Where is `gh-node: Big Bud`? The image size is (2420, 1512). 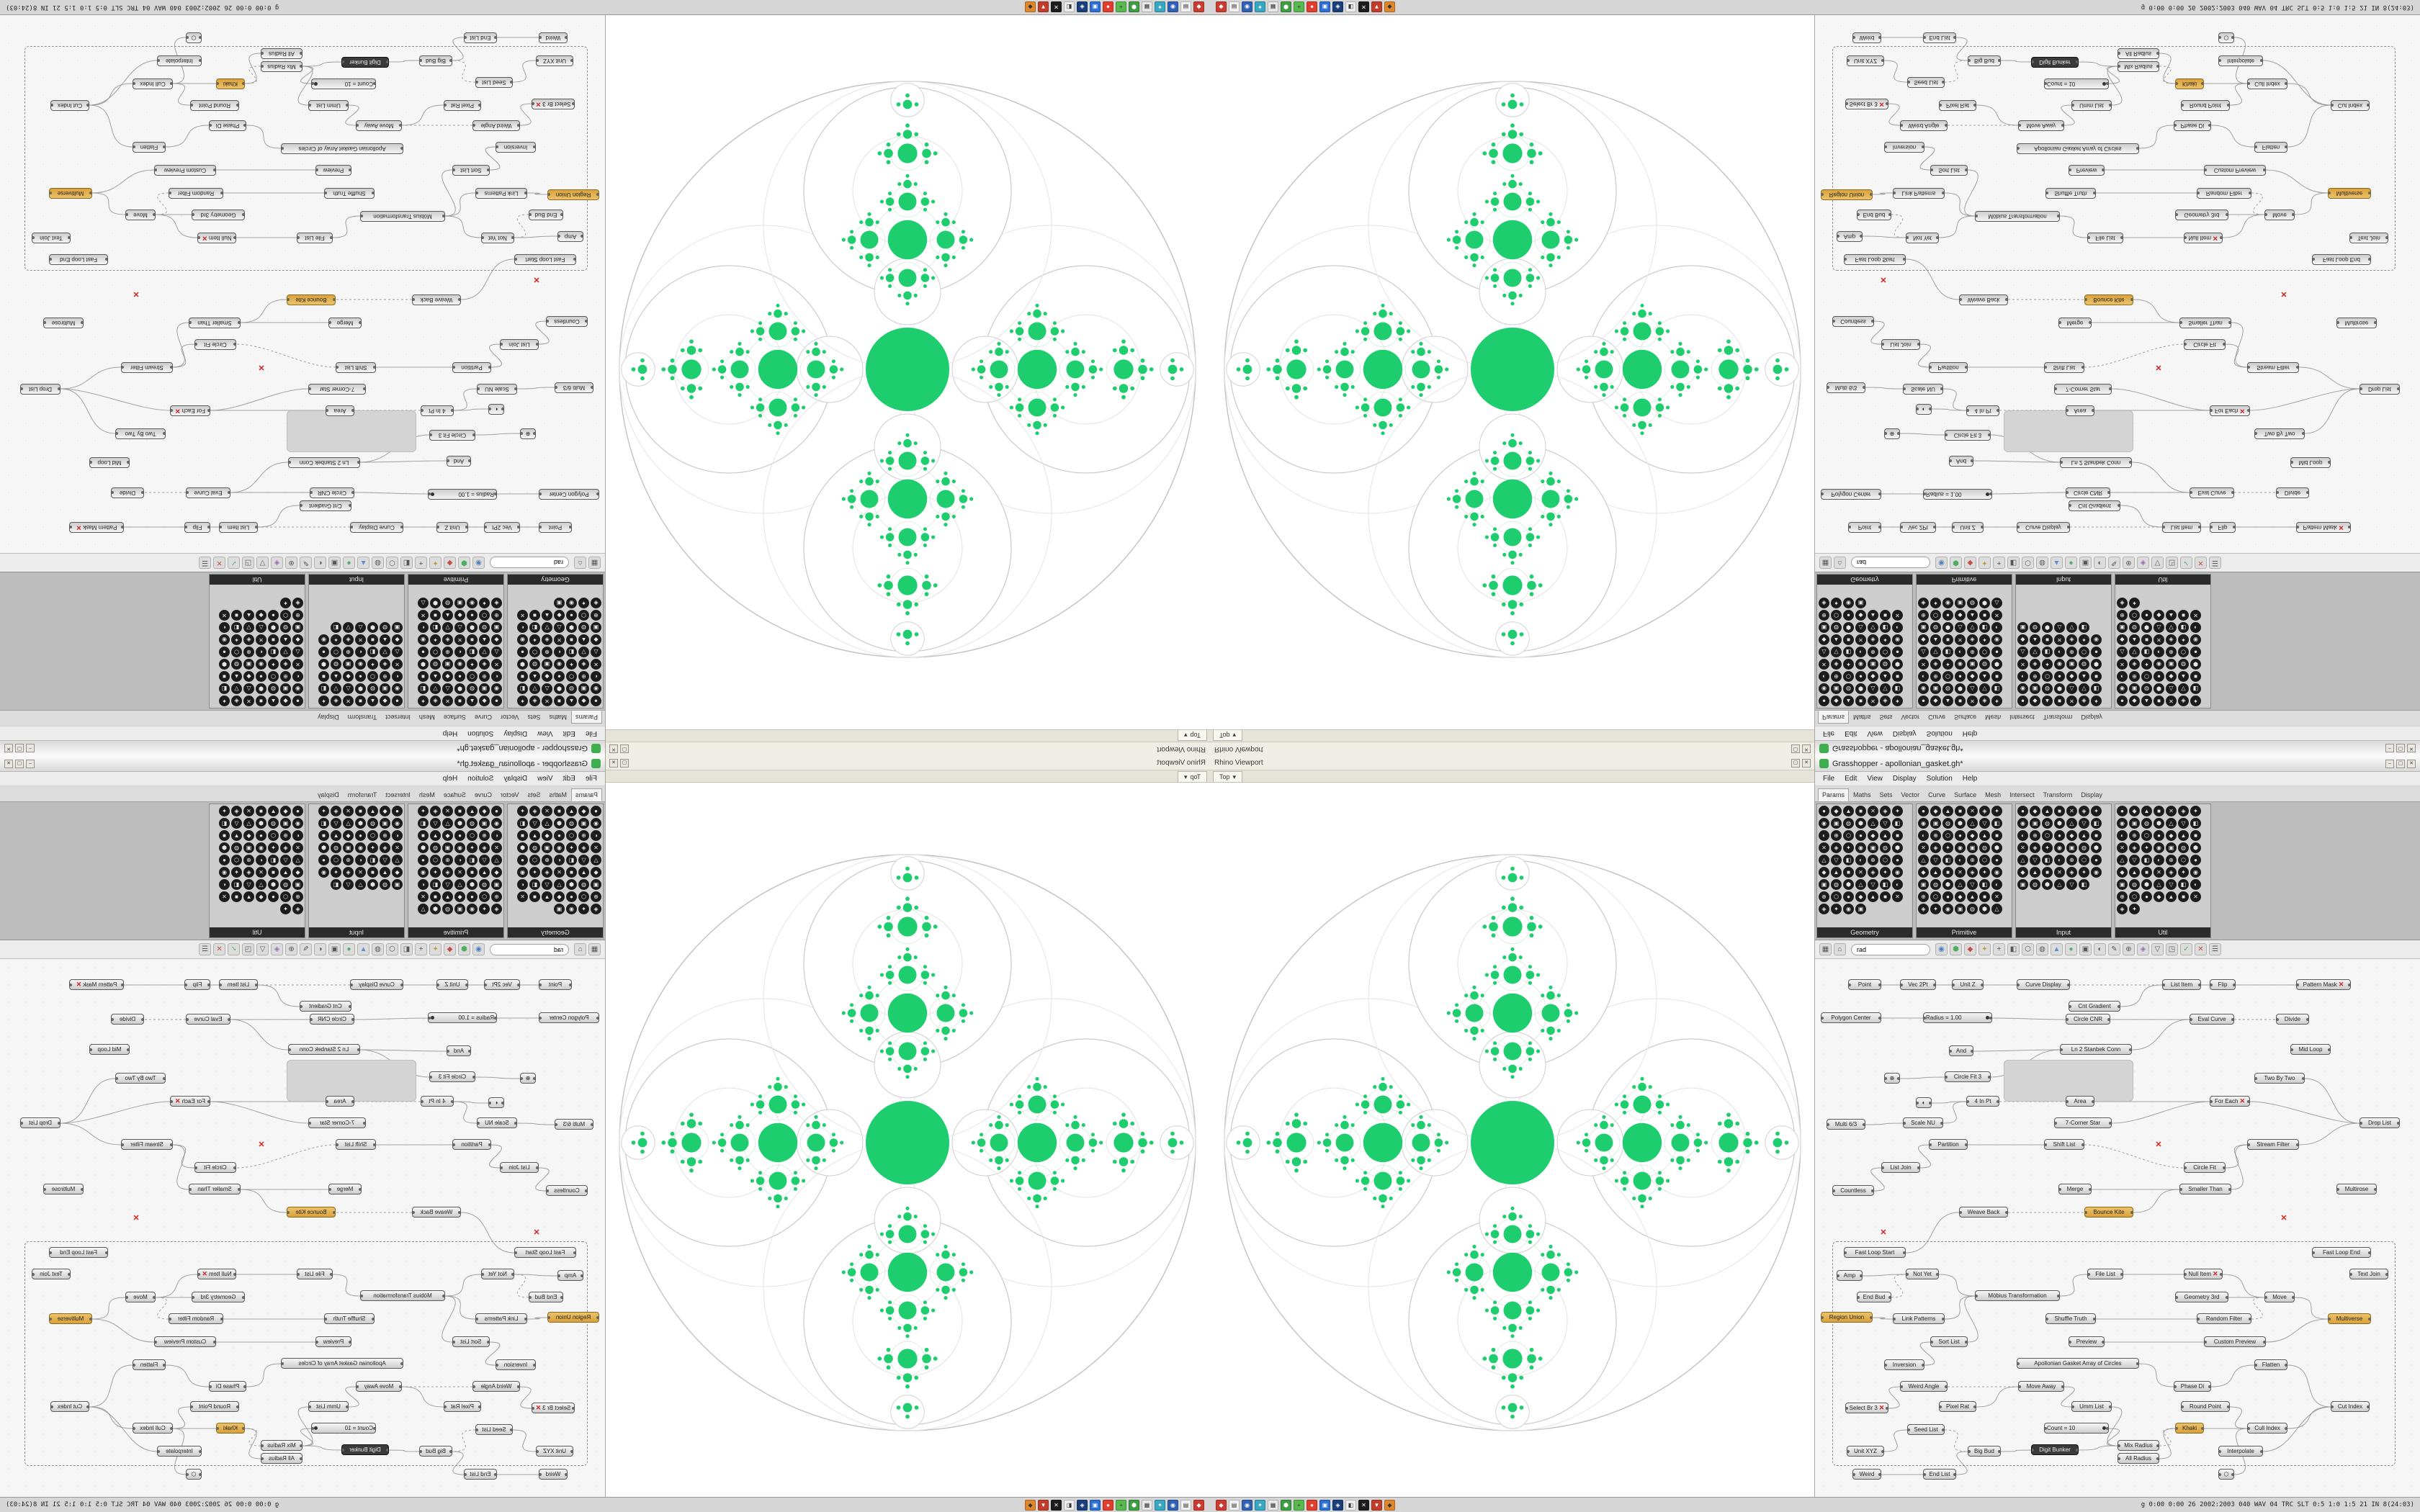 gh-node: Big Bud is located at coordinates (435, 60).